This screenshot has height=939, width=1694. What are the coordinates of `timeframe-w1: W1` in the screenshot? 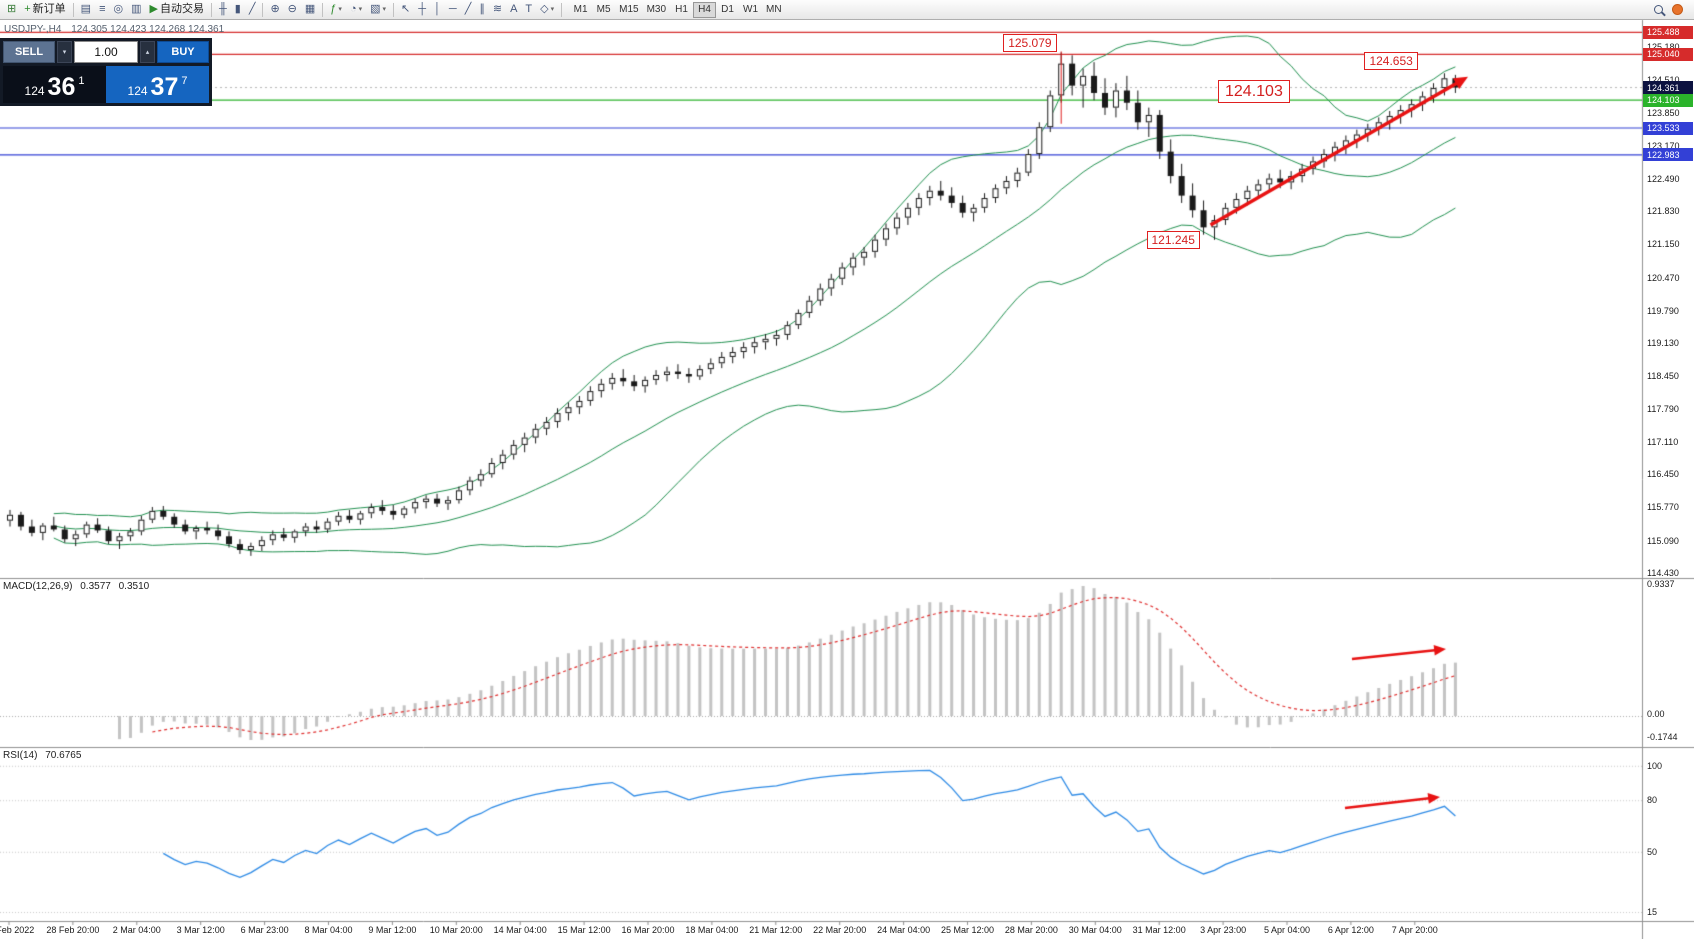 It's located at (750, 10).